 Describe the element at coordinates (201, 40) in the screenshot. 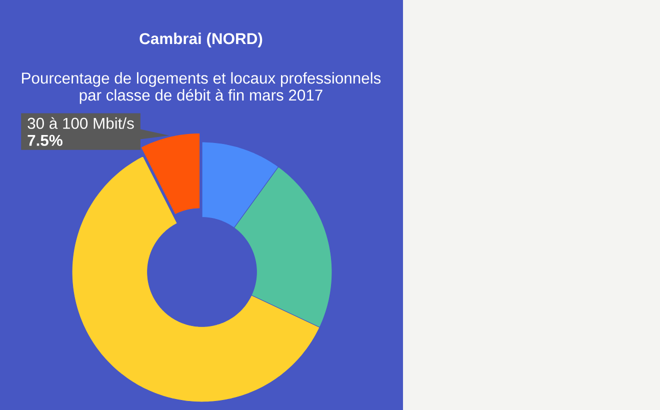

I see `chart-title: Cambrai (NORD)` at that location.